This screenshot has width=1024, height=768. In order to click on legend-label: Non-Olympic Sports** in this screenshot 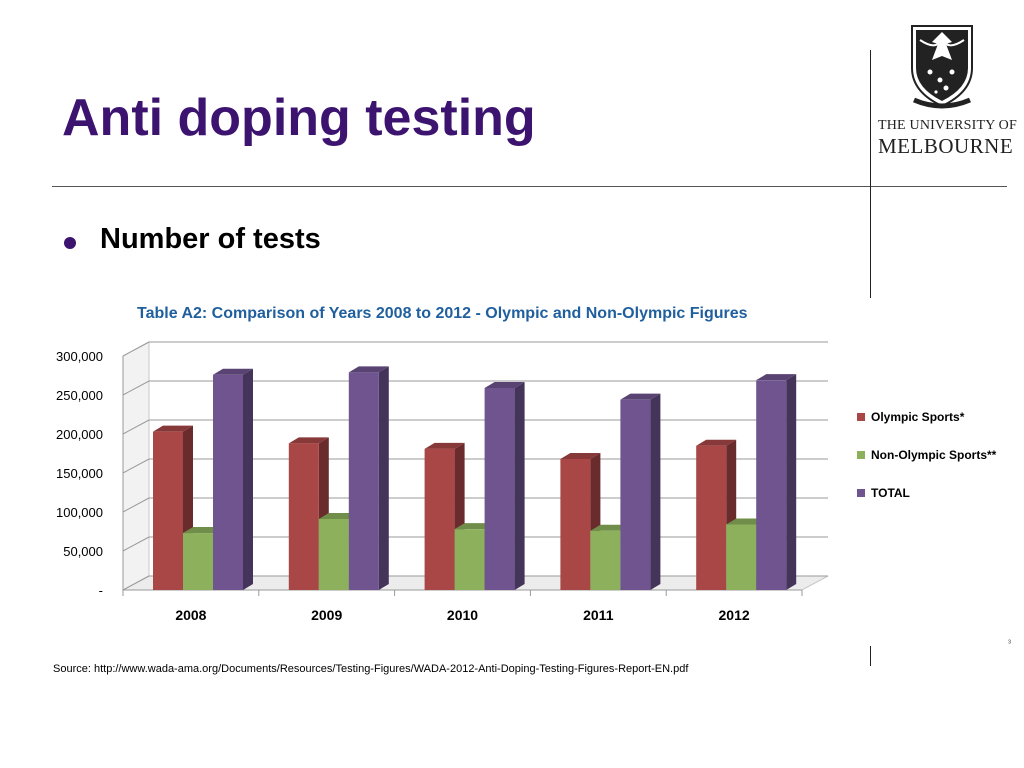, I will do `click(934, 455)`.